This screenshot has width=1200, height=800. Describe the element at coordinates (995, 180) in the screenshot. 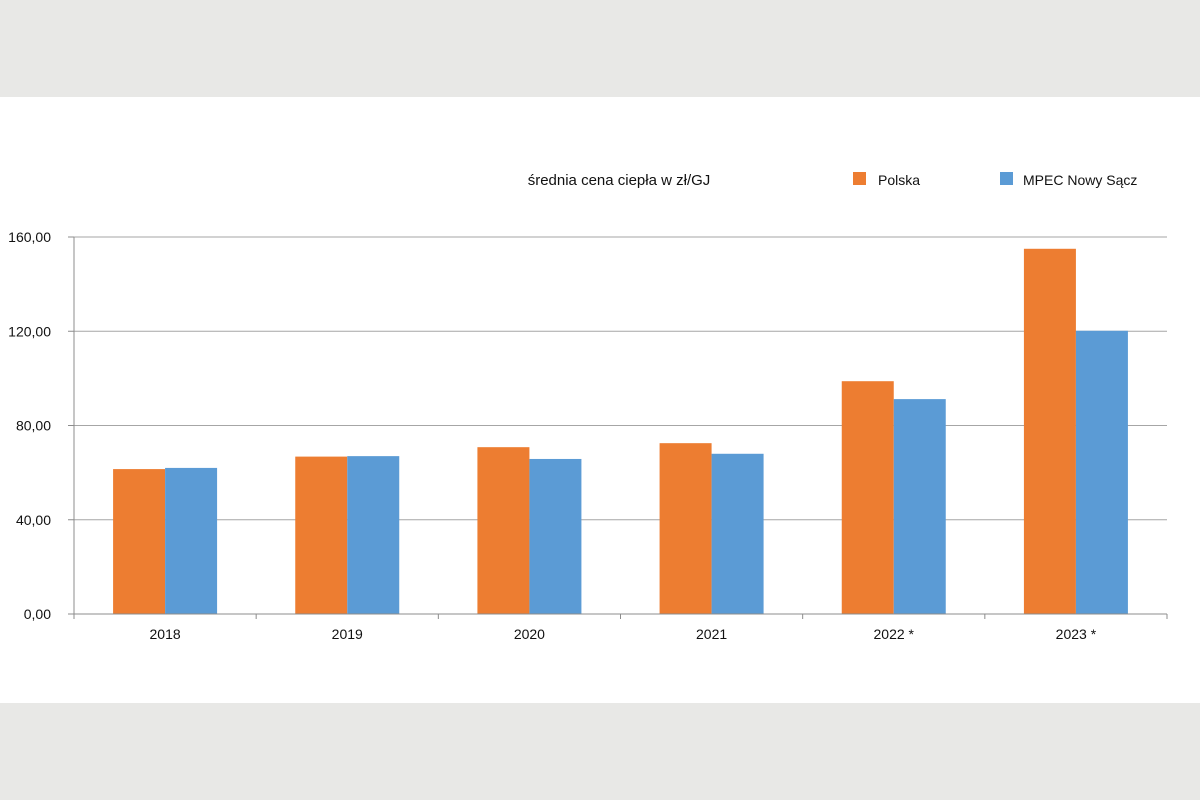

I see `legend: Polska MPEC Nowy Sącz` at that location.